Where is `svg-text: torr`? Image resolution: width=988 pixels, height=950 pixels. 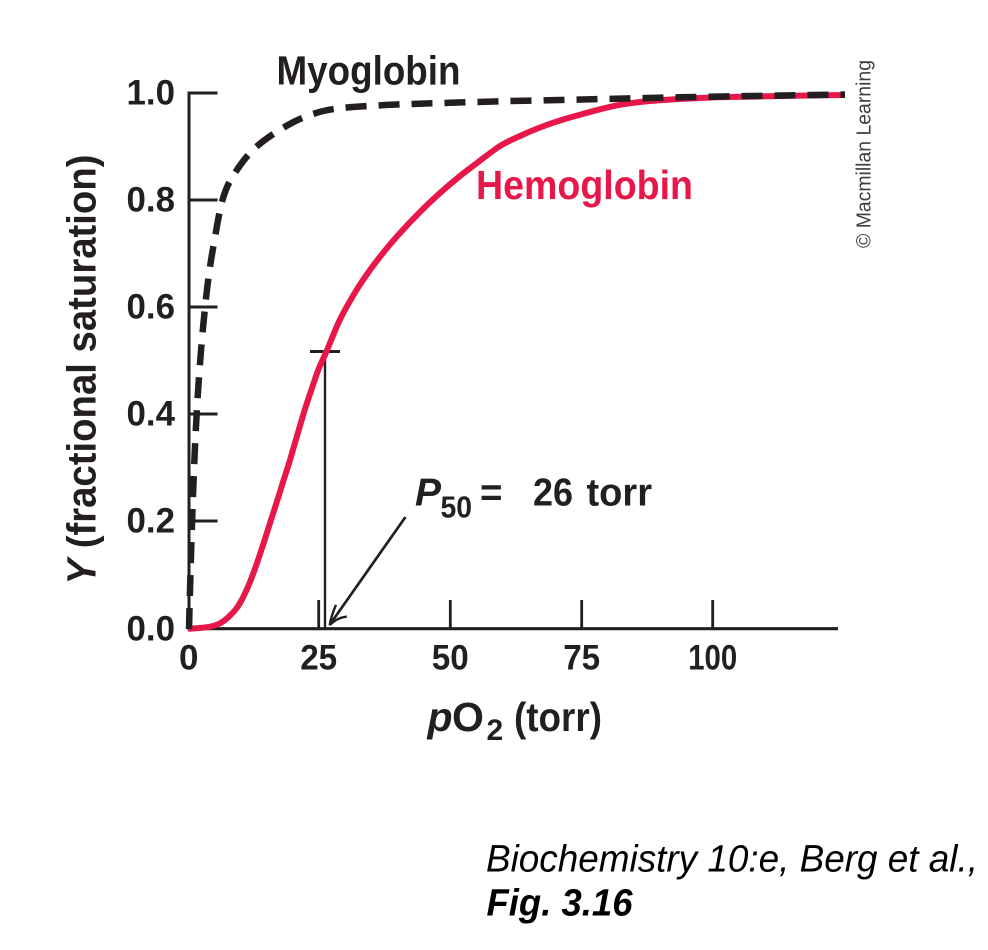
svg-text: torr is located at coordinates (620, 493).